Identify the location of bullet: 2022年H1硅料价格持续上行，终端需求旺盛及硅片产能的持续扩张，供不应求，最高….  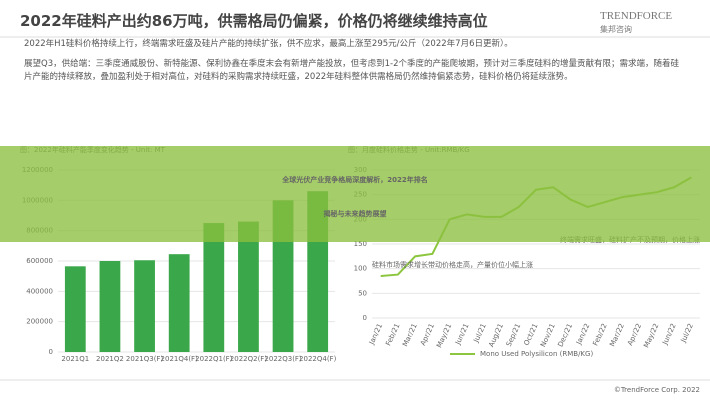
(268, 44).